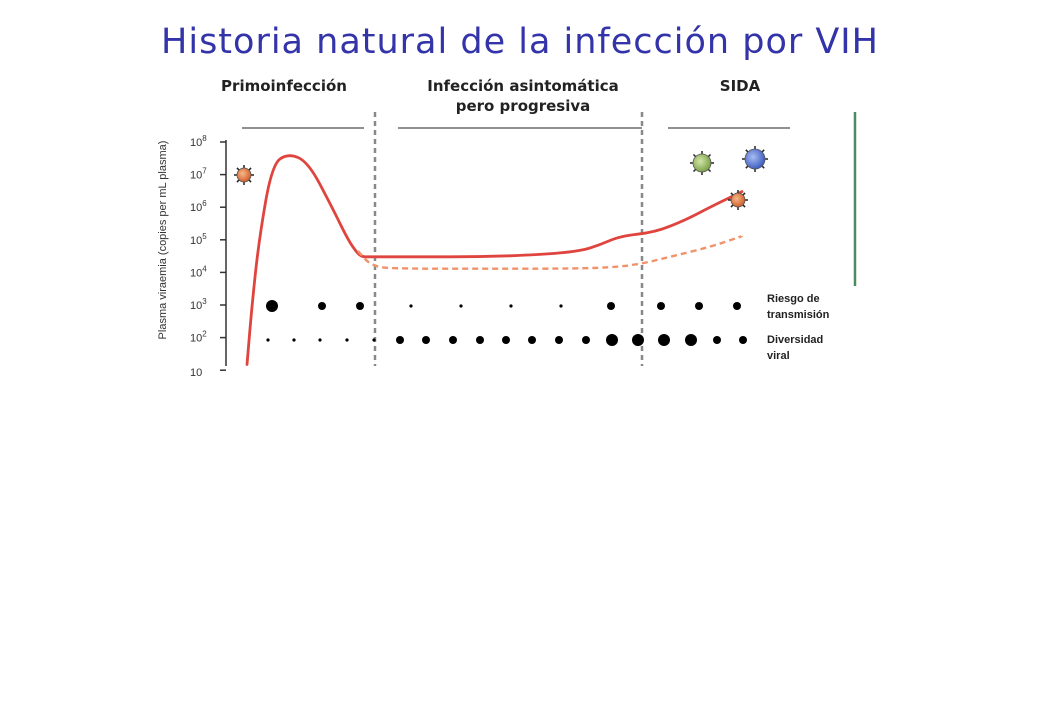  Describe the element at coordinates (503, 306) in the screenshot. I see `transmission-risk-dots` at that location.